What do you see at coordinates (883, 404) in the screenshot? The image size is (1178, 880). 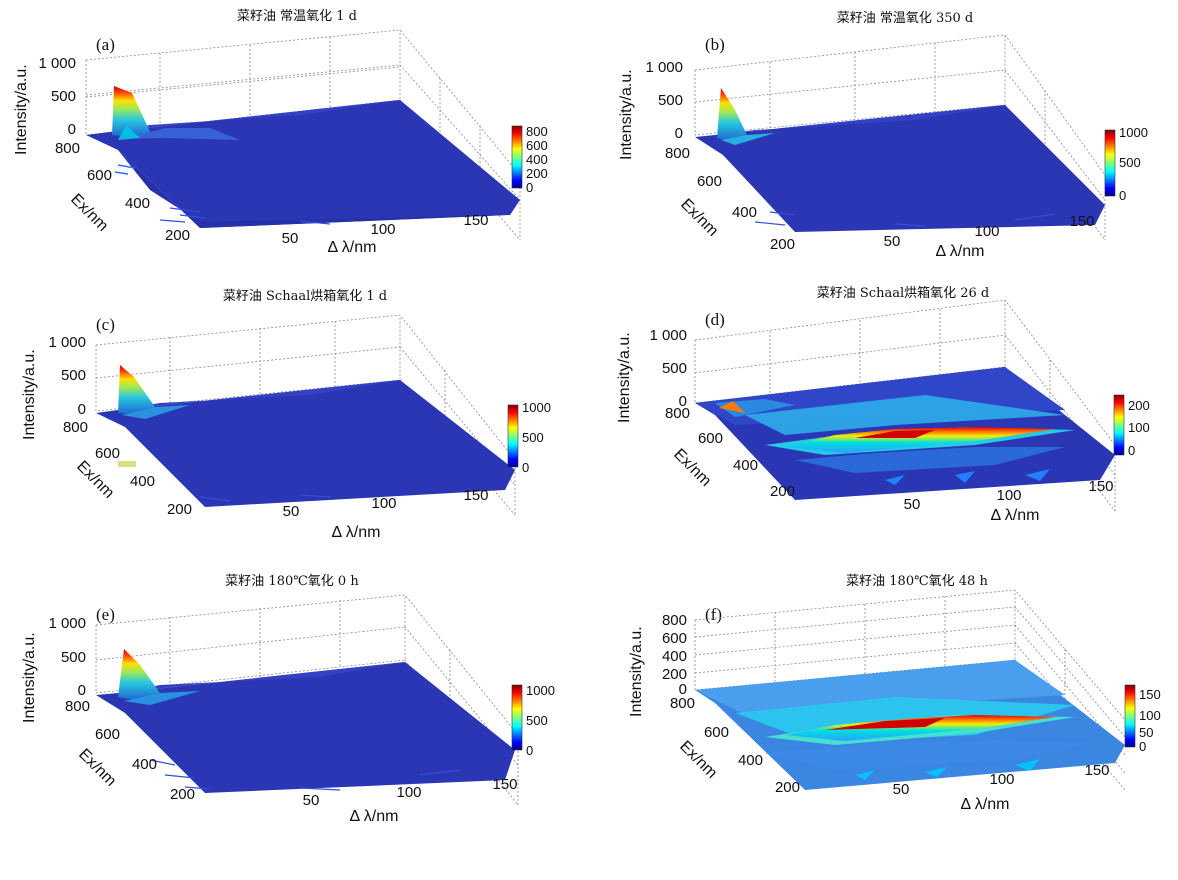 I see `panel-d: 菜籽油 Schaal烘箱氧化 26 d (d) 1` at bounding box center [883, 404].